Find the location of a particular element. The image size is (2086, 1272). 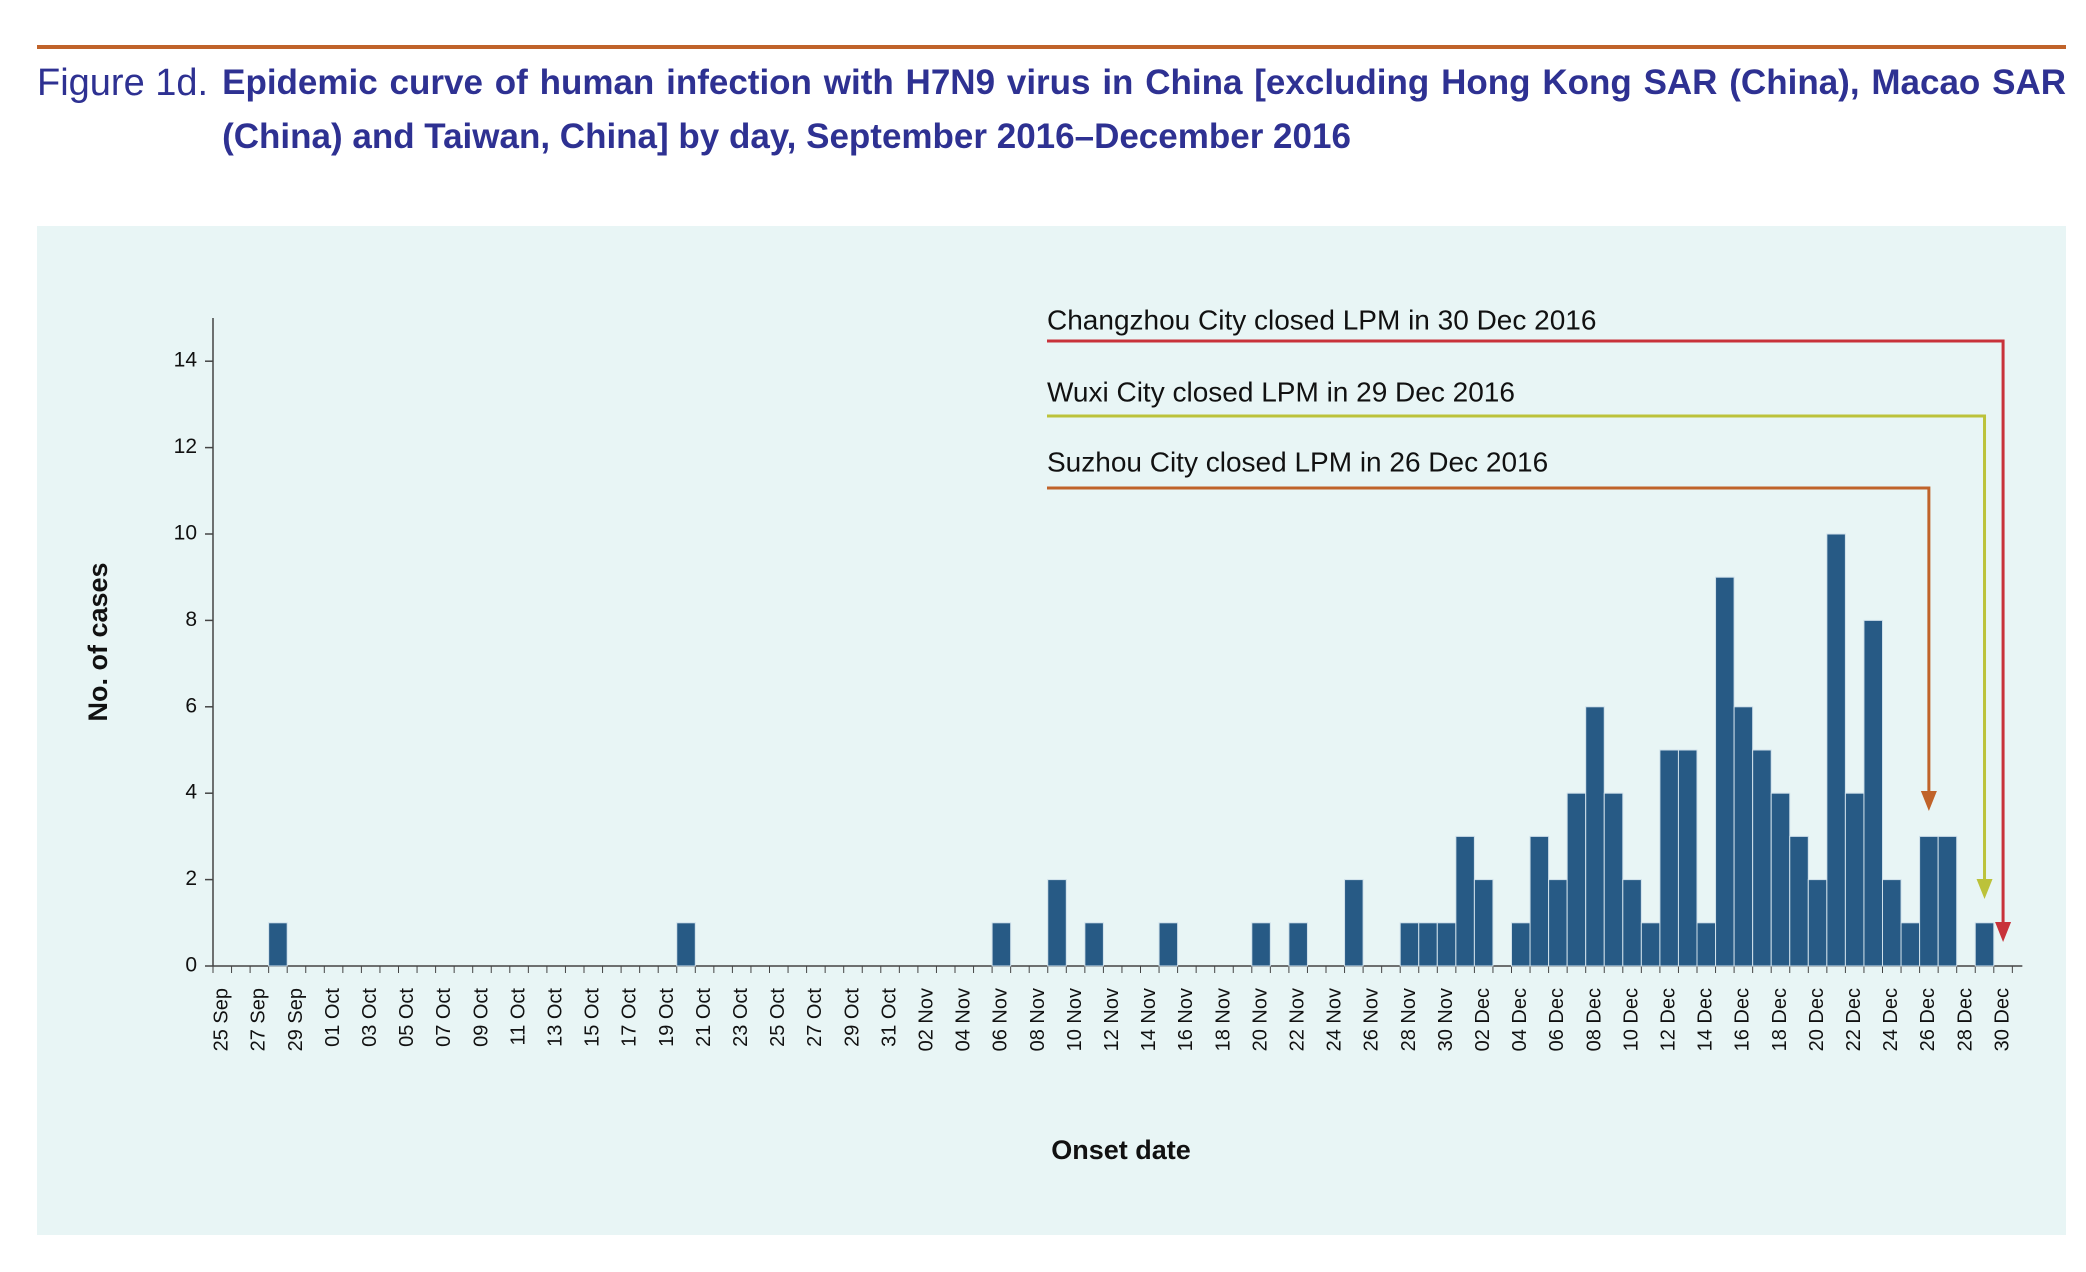

x-tick-label: 09 Oct is located at coordinates (481, 1017).